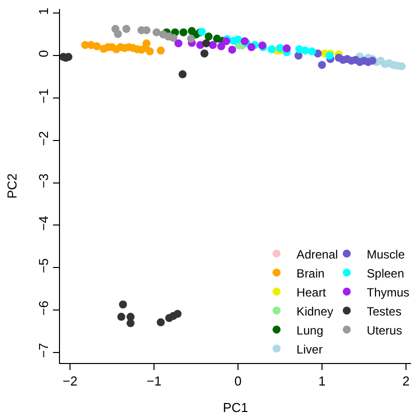 This screenshot has height=418, width=419. What do you see at coordinates (322, 381) in the screenshot?
I see `x-tick-label: 1` at bounding box center [322, 381].